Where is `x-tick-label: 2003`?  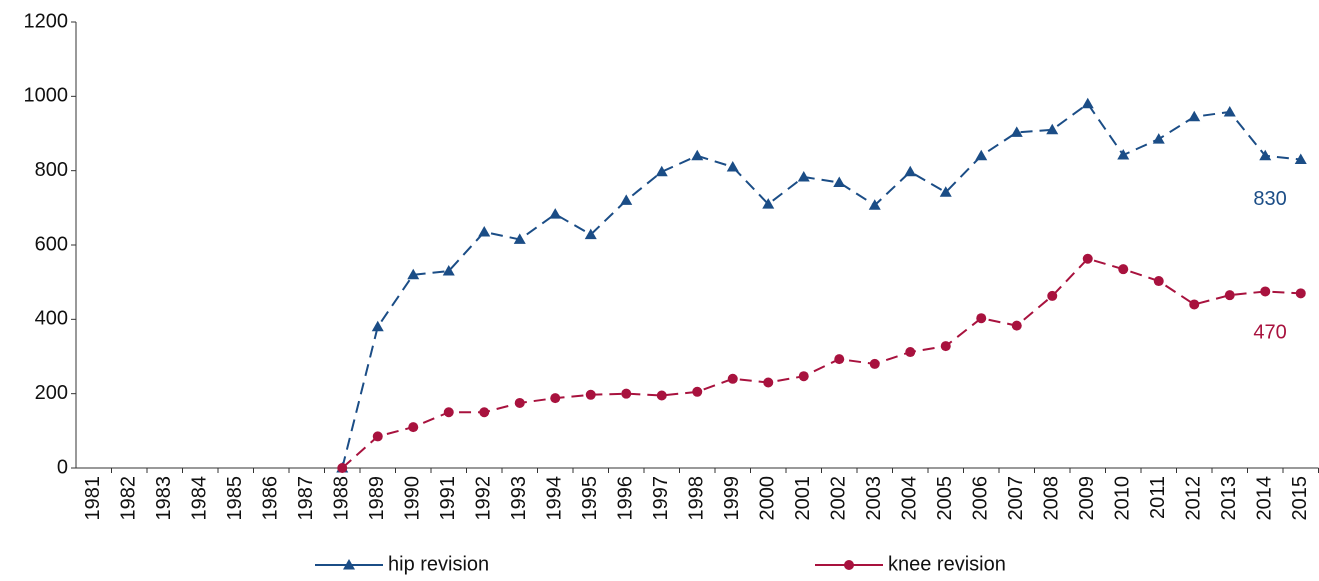 x-tick-label: 2003 is located at coordinates (874, 498).